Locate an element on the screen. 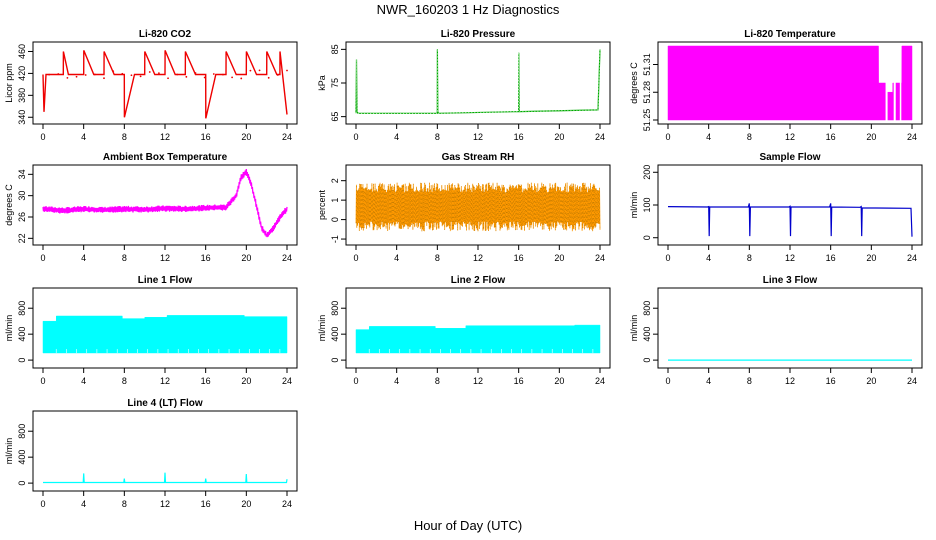  y-tick-label: 22 is located at coordinates (22, 238).